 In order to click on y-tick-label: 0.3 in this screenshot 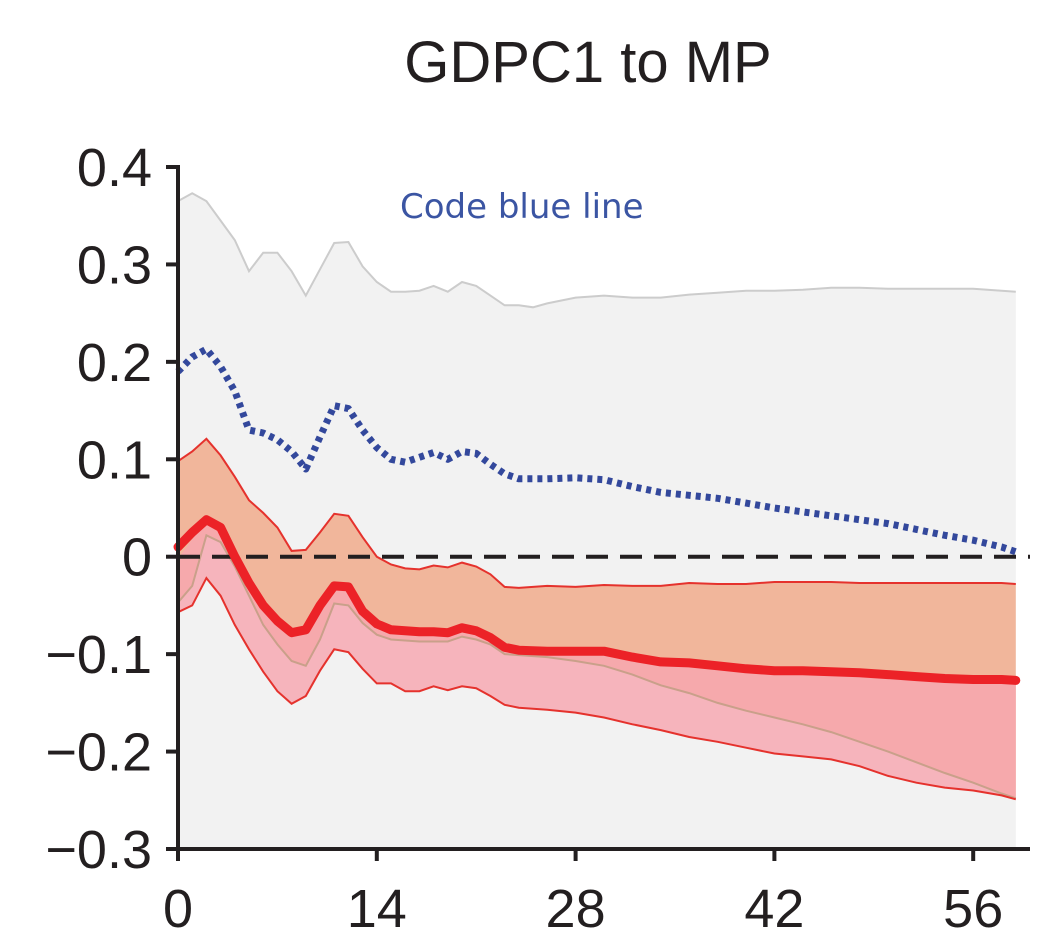, I will do `click(114, 265)`.